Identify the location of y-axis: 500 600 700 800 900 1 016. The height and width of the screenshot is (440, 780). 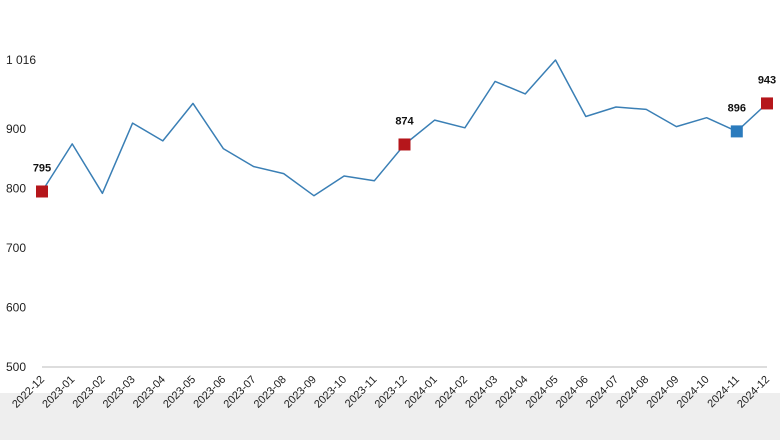
(21, 213).